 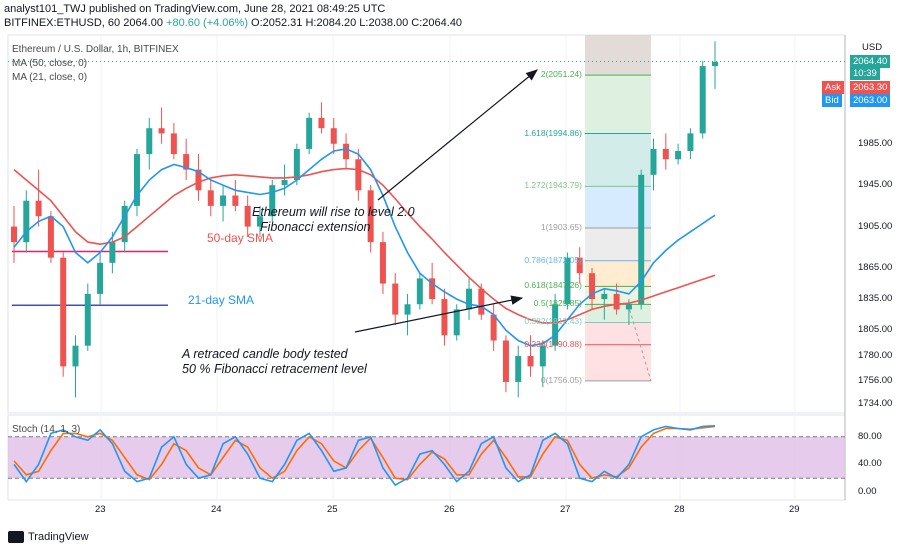 I want to click on ohlc: O:2052.31 H:2084.20 L:2038.00 C:2064.40, so click(x=357, y=23).